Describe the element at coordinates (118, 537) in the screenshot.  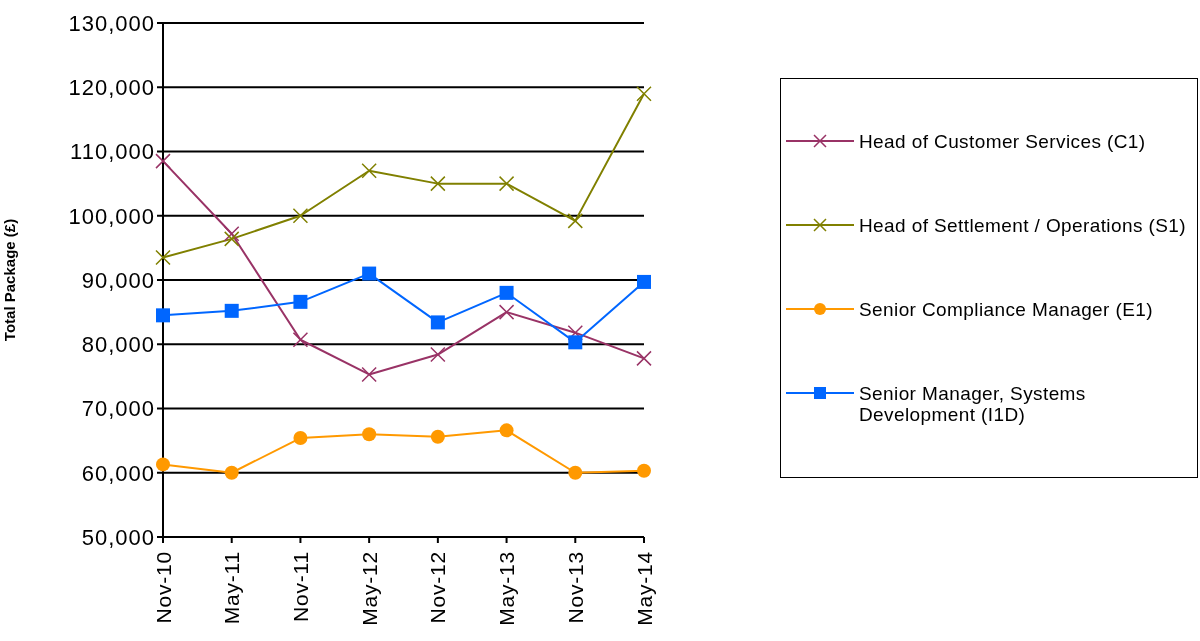
I see `y-tick-label: 50,000` at that location.